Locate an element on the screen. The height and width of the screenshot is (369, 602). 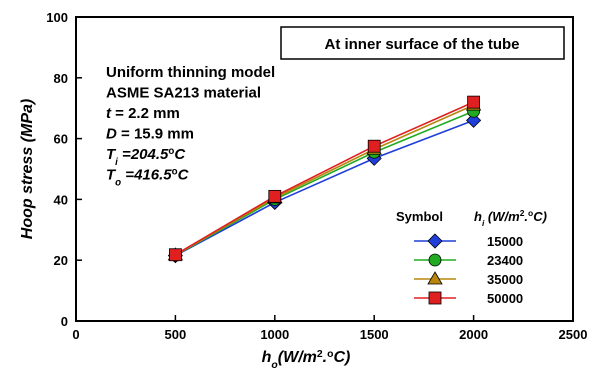
legend: Symbol hi (W/m2.oC) 15000 23400 35000 50000 is located at coordinates (471, 257).